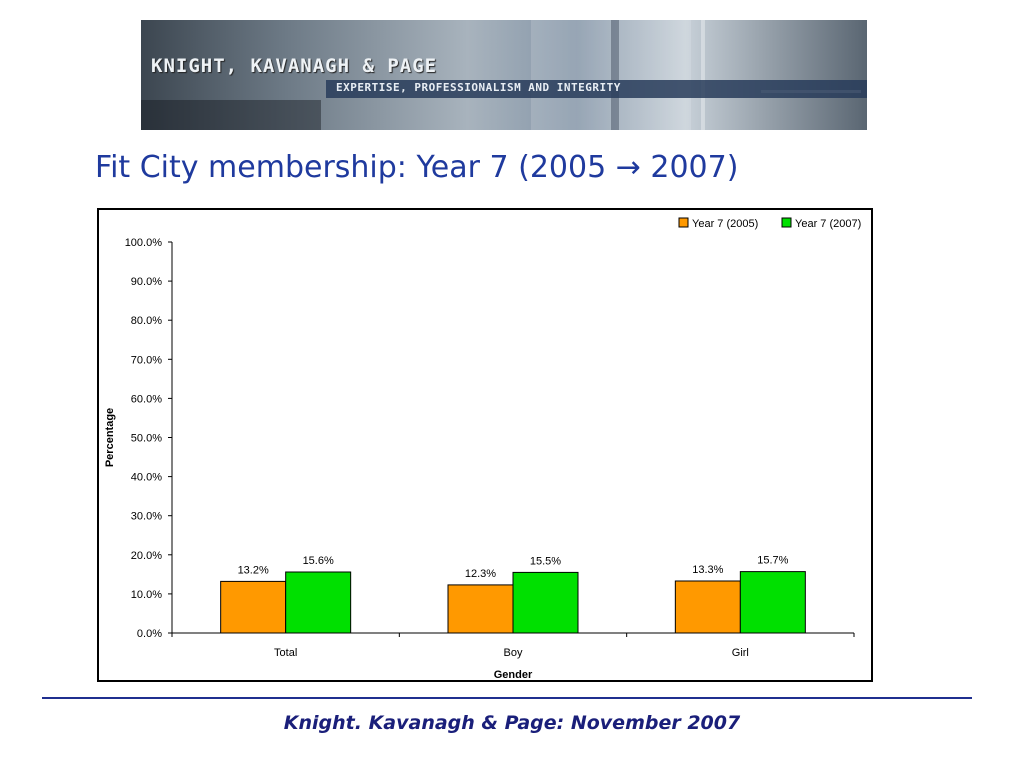 The width and height of the screenshot is (1024, 768). Describe the element at coordinates (146, 595) in the screenshot. I see `y-tick-label: 10.0%` at that location.